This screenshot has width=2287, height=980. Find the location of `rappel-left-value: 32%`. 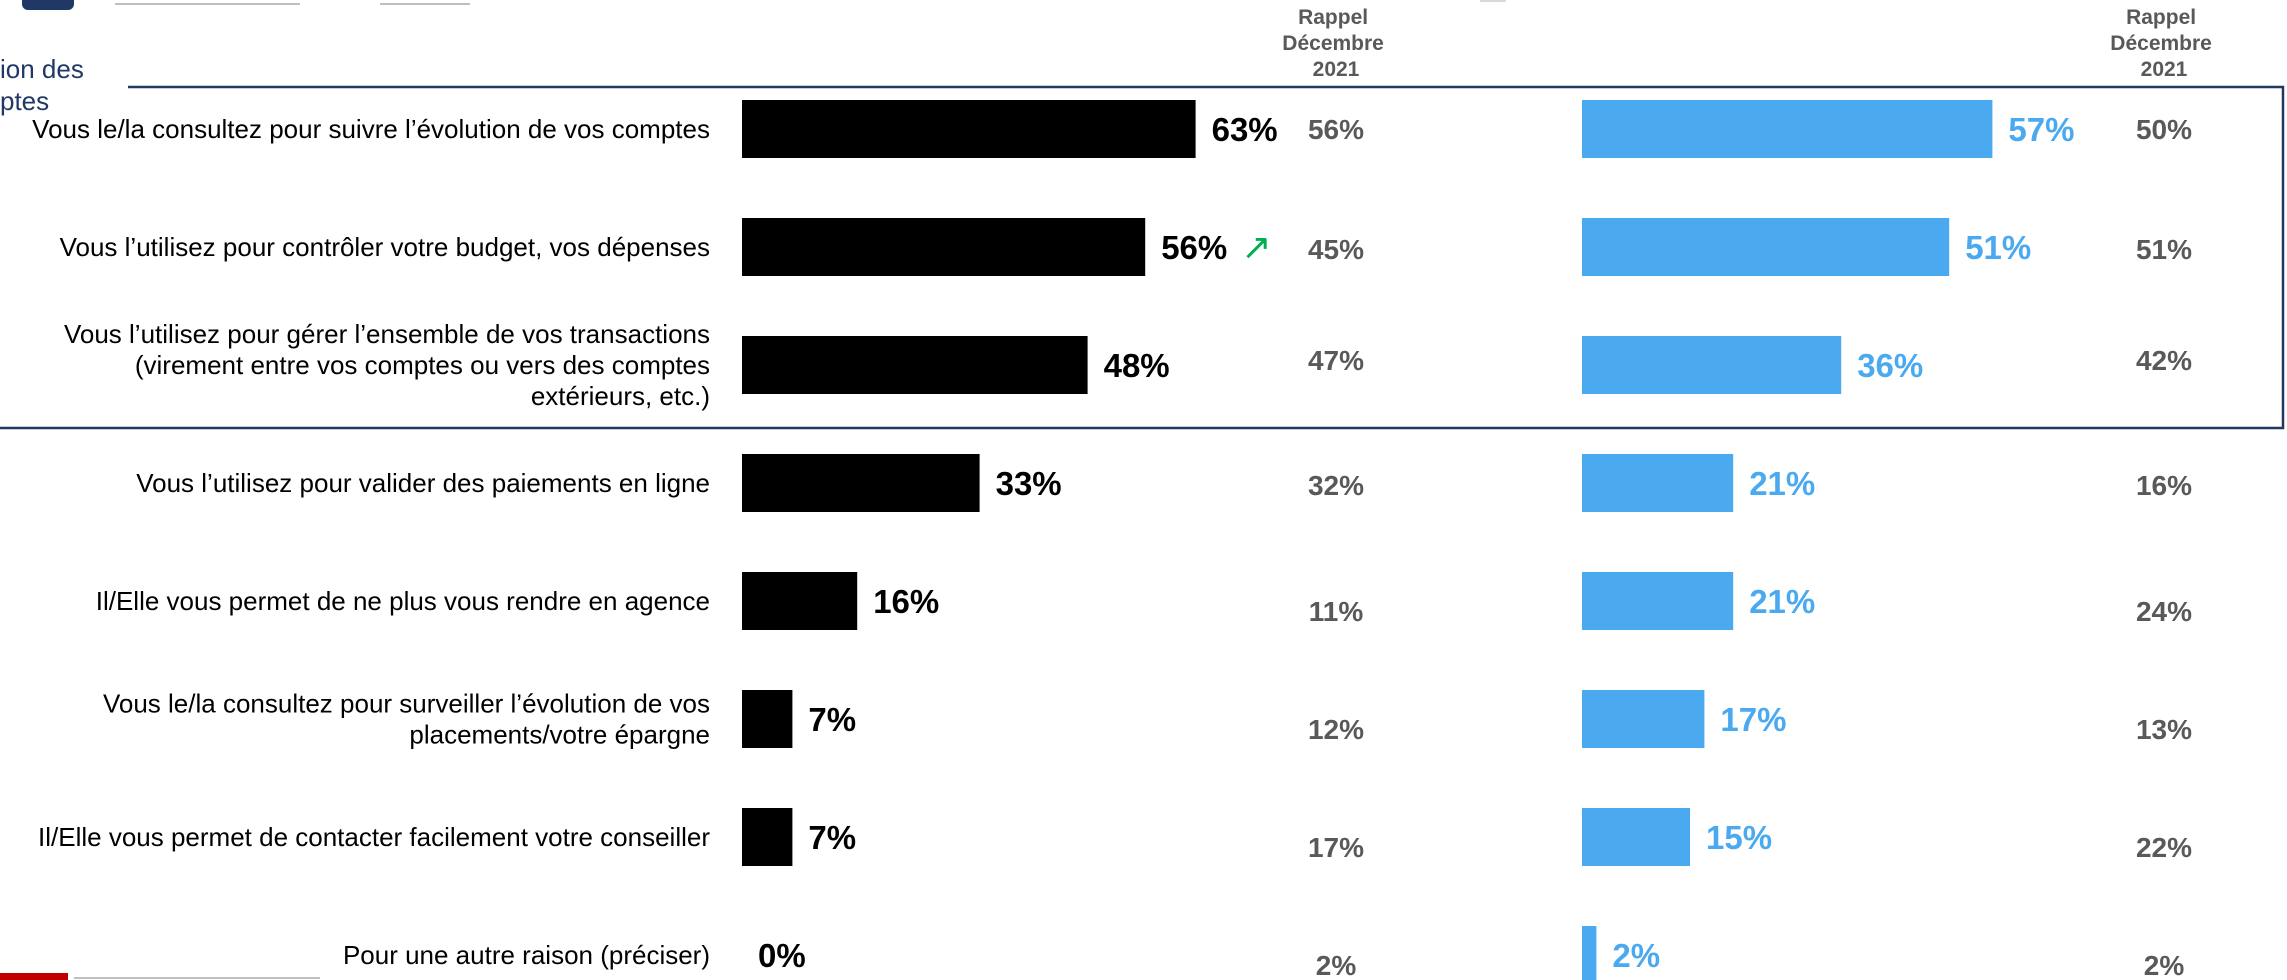

rappel-left-value: 32% is located at coordinates (1336, 485).